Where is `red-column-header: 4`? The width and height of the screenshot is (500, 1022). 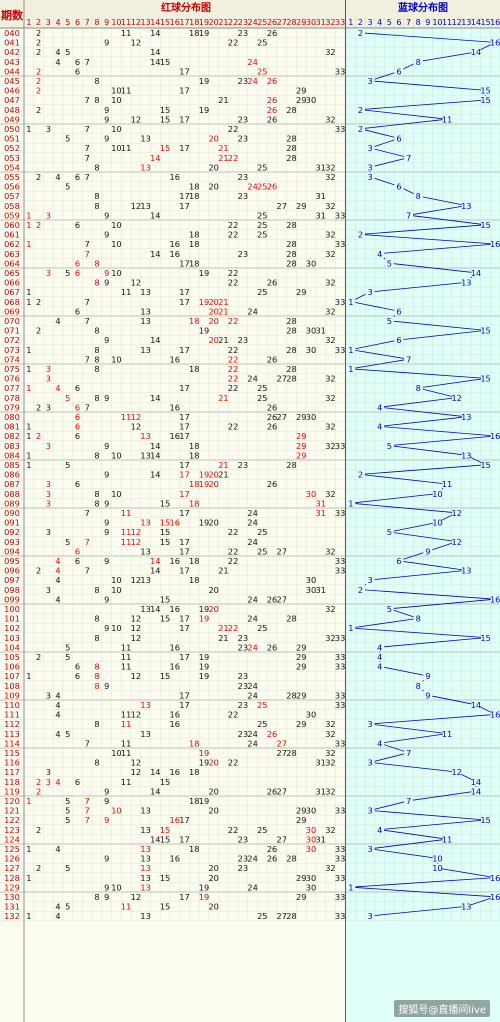 red-column-header: 4 is located at coordinates (57, 22).